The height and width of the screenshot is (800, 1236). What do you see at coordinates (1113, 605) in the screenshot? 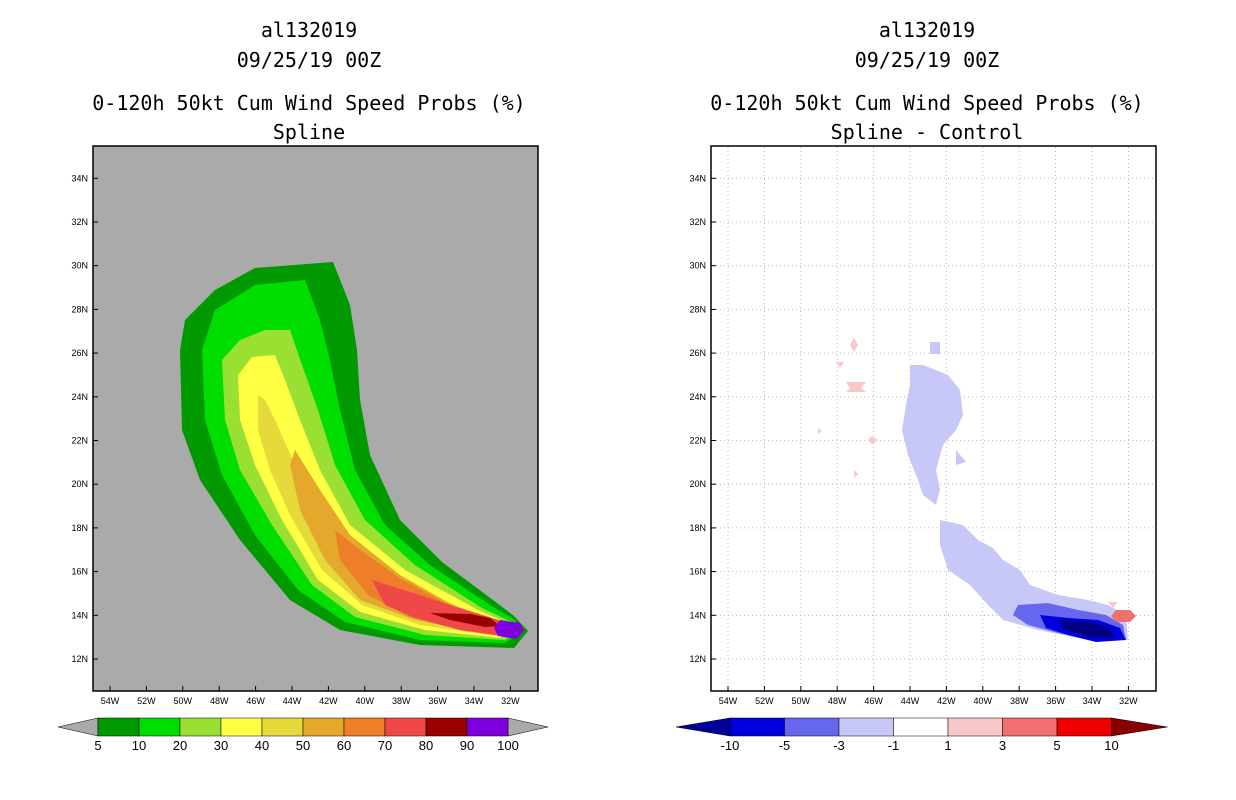
I see `contour-pos1-g` at bounding box center [1113, 605].